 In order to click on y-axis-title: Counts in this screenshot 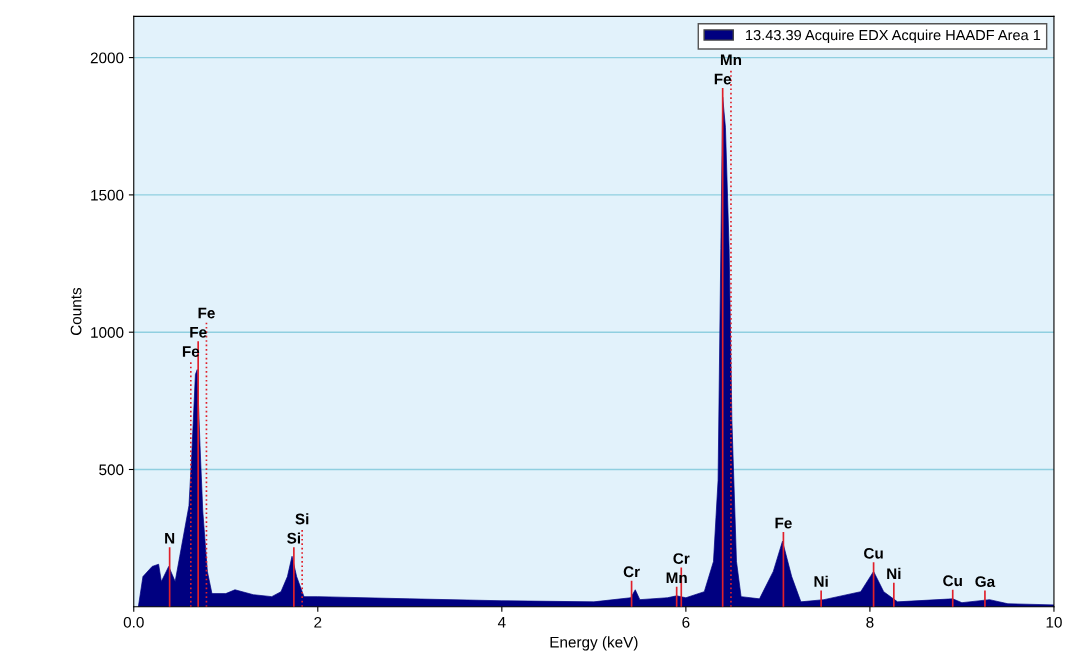, I will do `click(76, 311)`.